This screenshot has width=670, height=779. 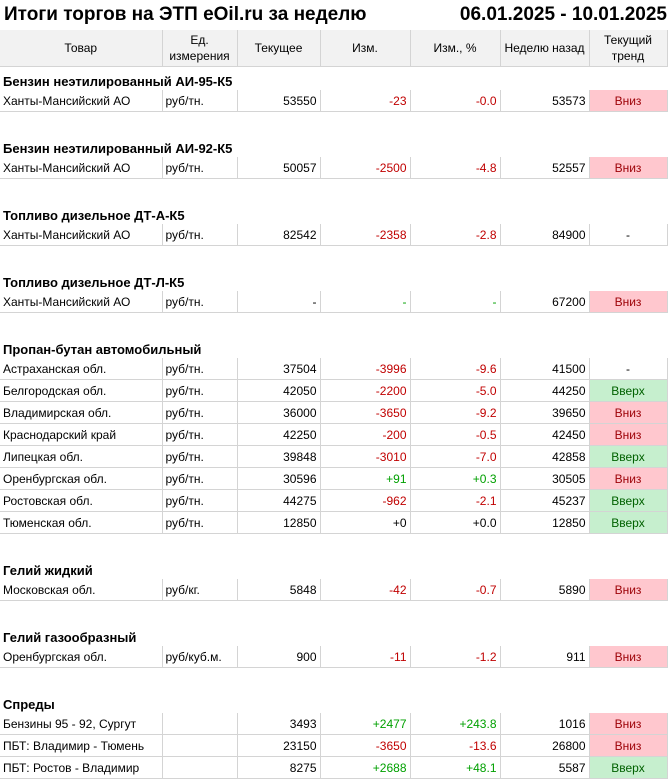 What do you see at coordinates (545, 302) in the screenshot?
I see `cell-week-ago: 67200` at bounding box center [545, 302].